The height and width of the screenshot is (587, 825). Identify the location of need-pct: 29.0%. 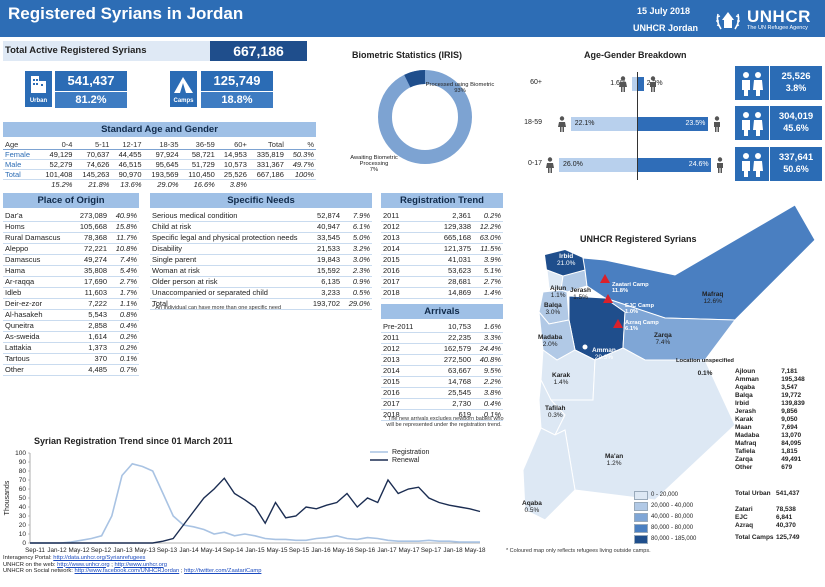
(357, 304).